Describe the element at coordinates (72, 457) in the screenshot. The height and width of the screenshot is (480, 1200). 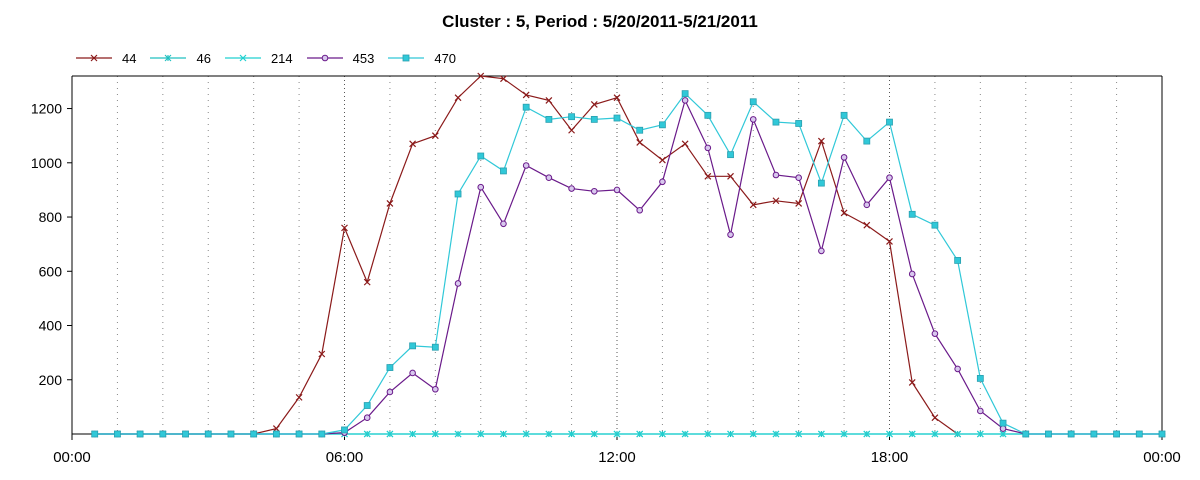
I see `x-tick-label: 00:00` at that location.